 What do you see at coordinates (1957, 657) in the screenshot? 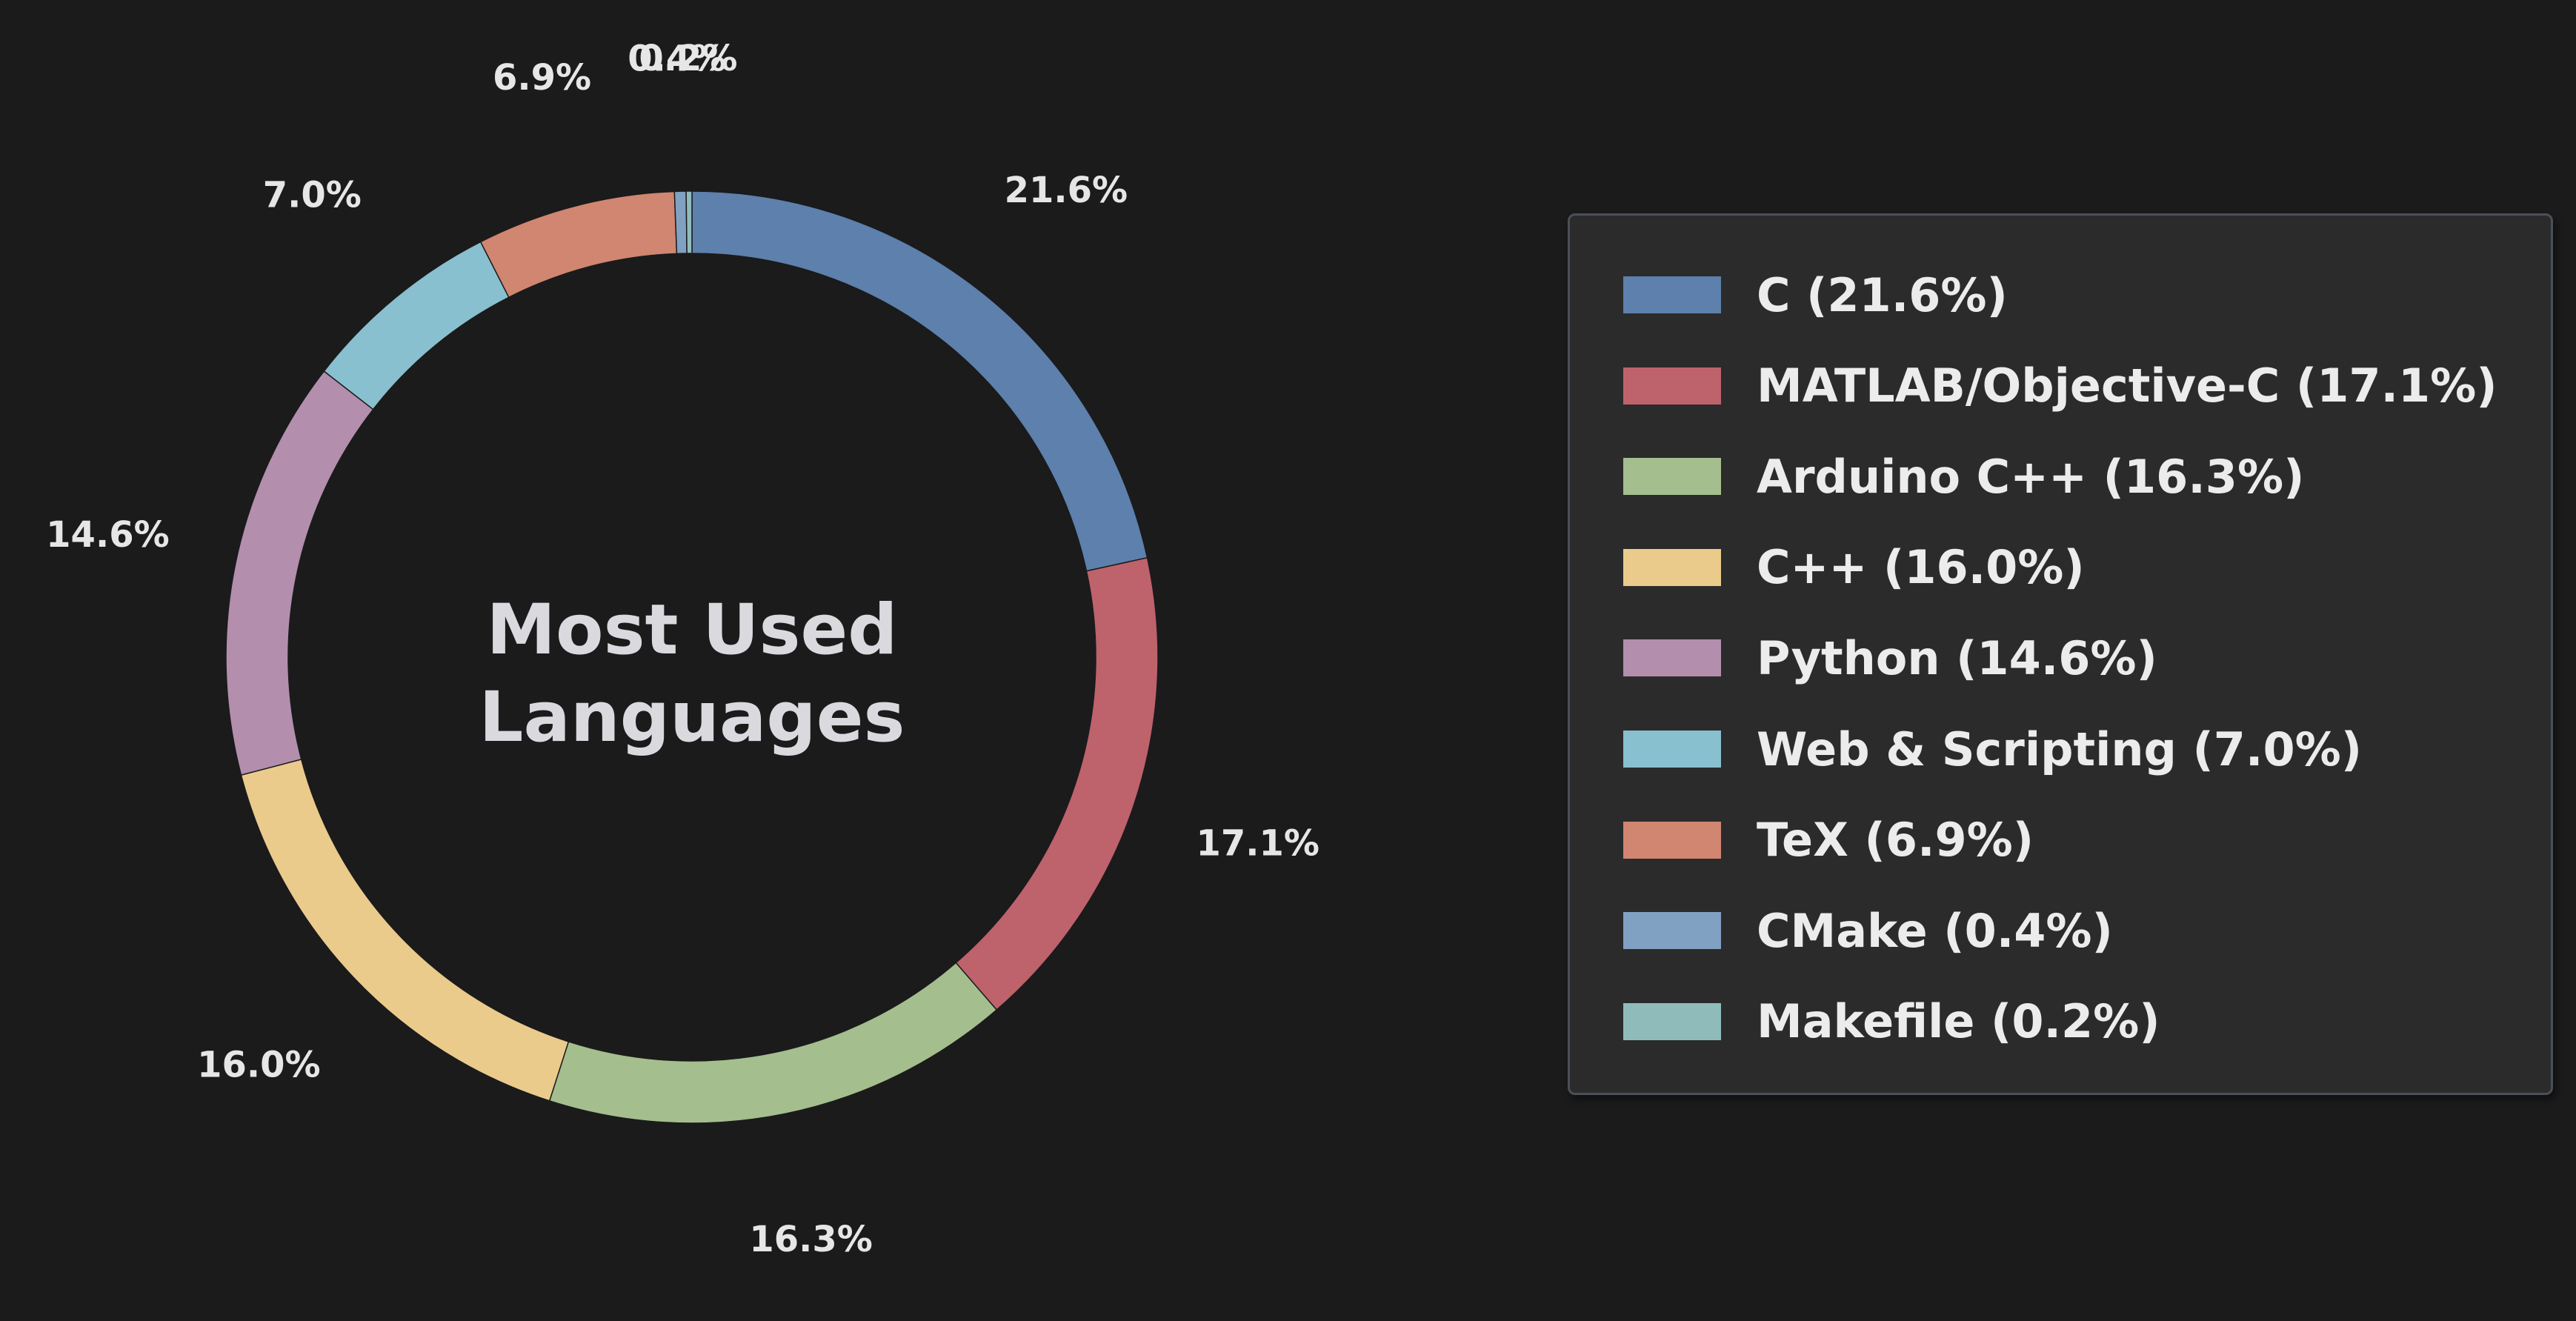
I see `legend-label: Python (14.6%)` at bounding box center [1957, 657].